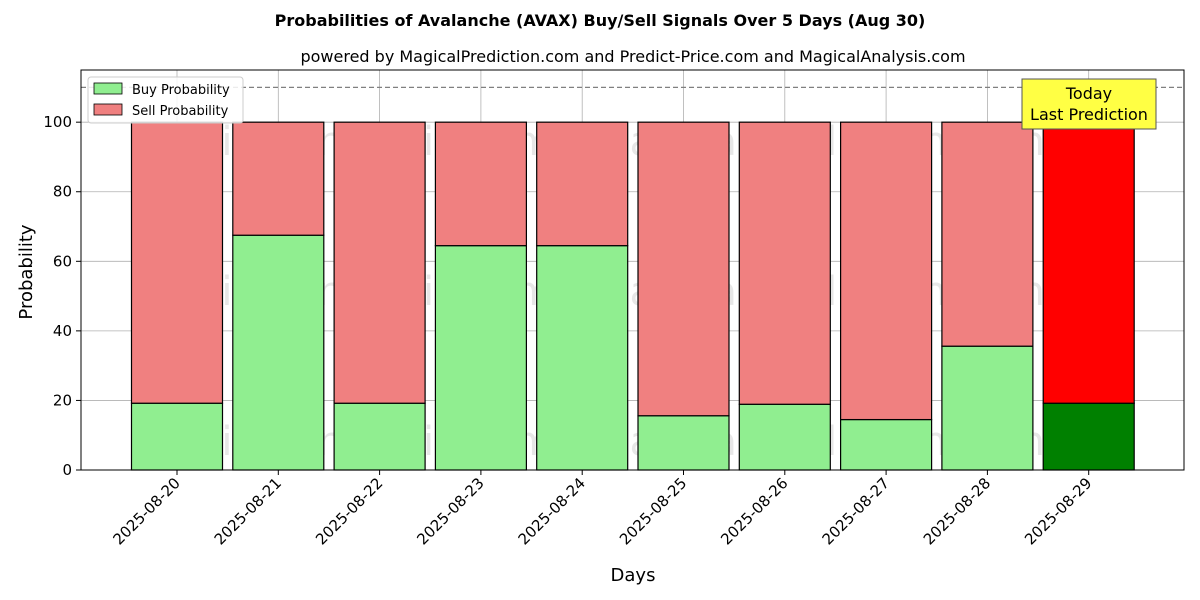  What do you see at coordinates (62, 296) in the screenshot?
I see `y-ticks: 0 20 40 60 80 100` at bounding box center [62, 296].